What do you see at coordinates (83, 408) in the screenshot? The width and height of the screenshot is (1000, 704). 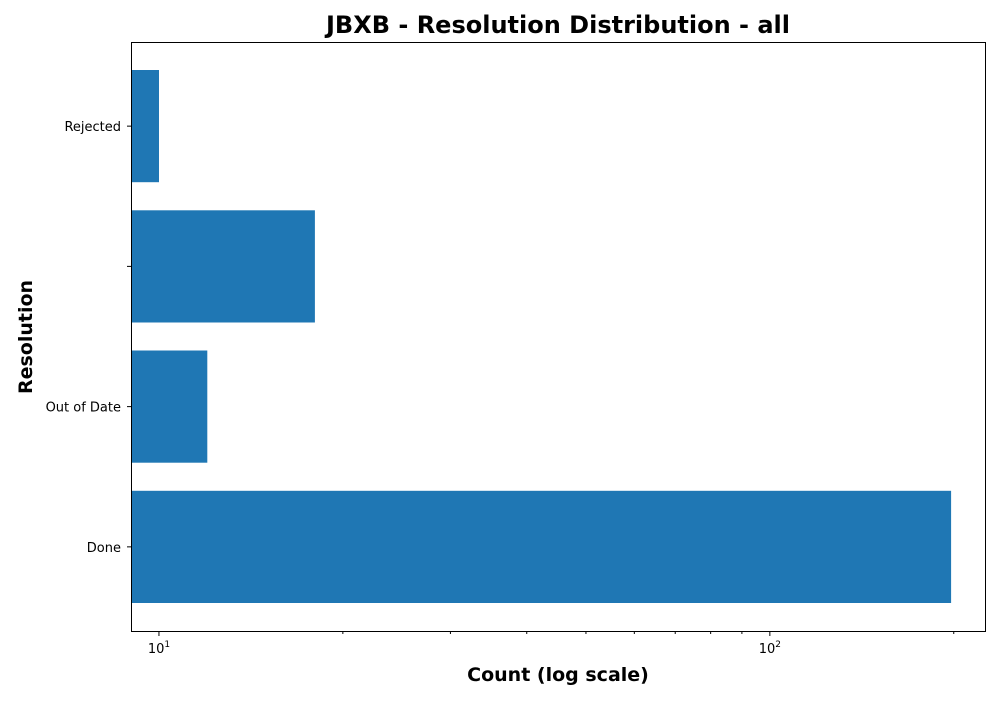 I see `y-tick-label: Out of Date` at bounding box center [83, 408].